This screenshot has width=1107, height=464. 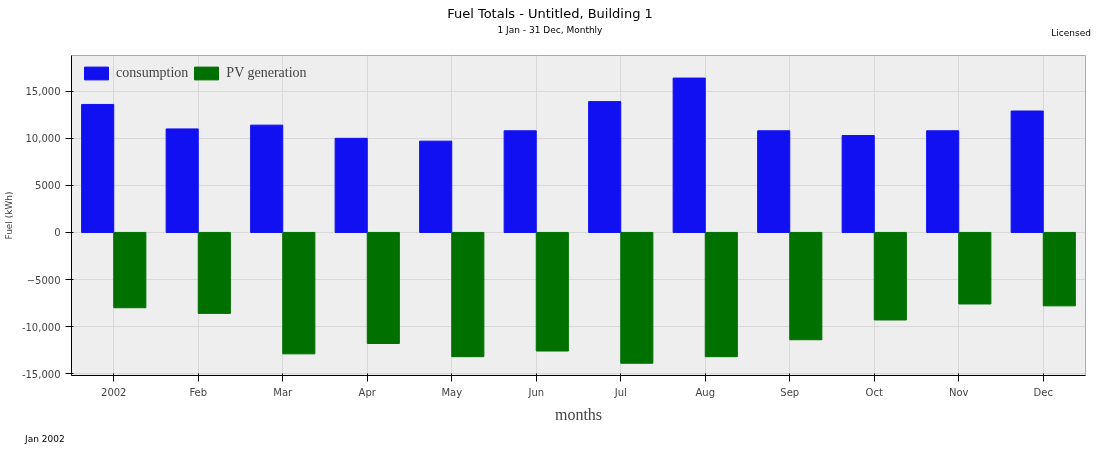 I want to click on y-tick-label: -10,000, so click(x=41, y=327).